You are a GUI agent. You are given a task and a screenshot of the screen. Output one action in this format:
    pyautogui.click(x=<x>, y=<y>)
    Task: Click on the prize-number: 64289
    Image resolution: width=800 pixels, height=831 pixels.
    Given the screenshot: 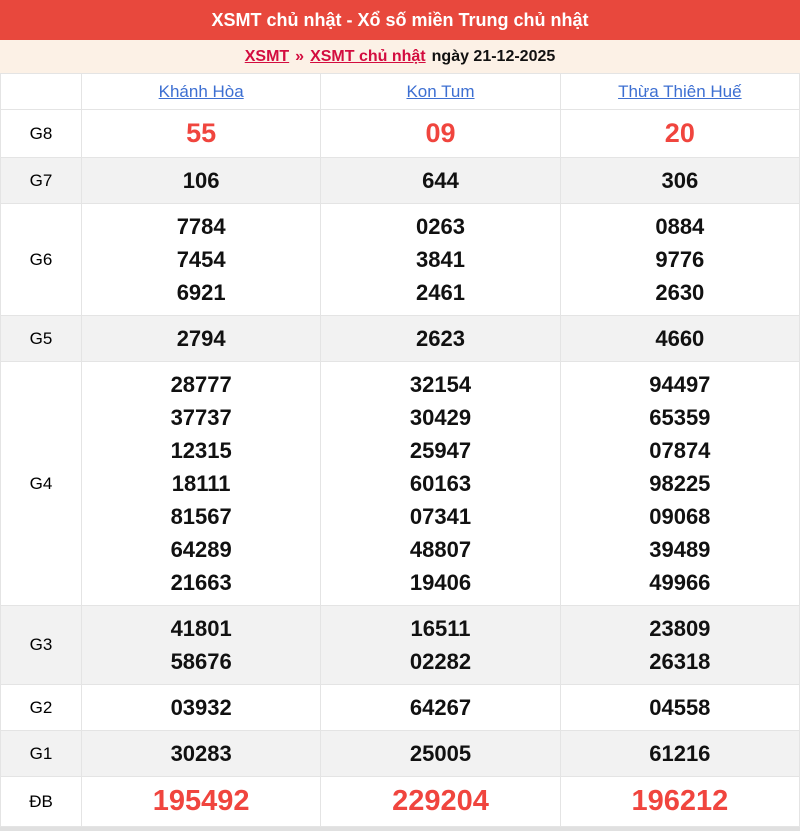 What is the action you would take?
    pyautogui.click(x=201, y=549)
    